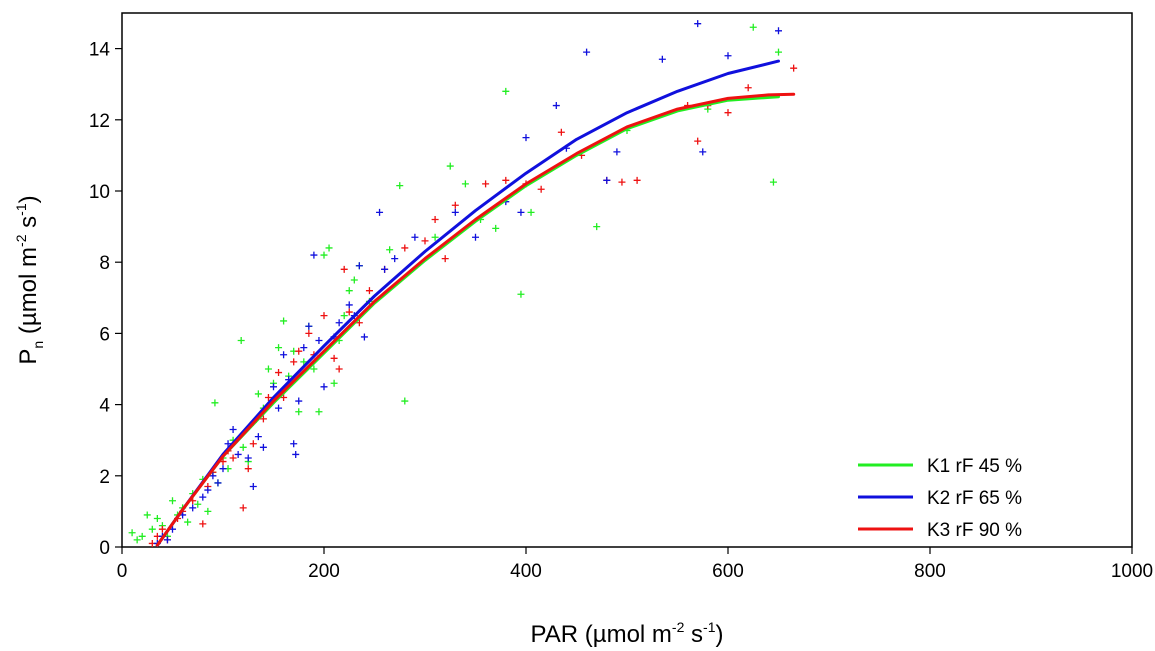 The height and width of the screenshot is (651, 1155). Describe the element at coordinates (627, 633) in the screenshot. I see `x-axis-title: PAR (µmol m-2 s-1)` at that location.